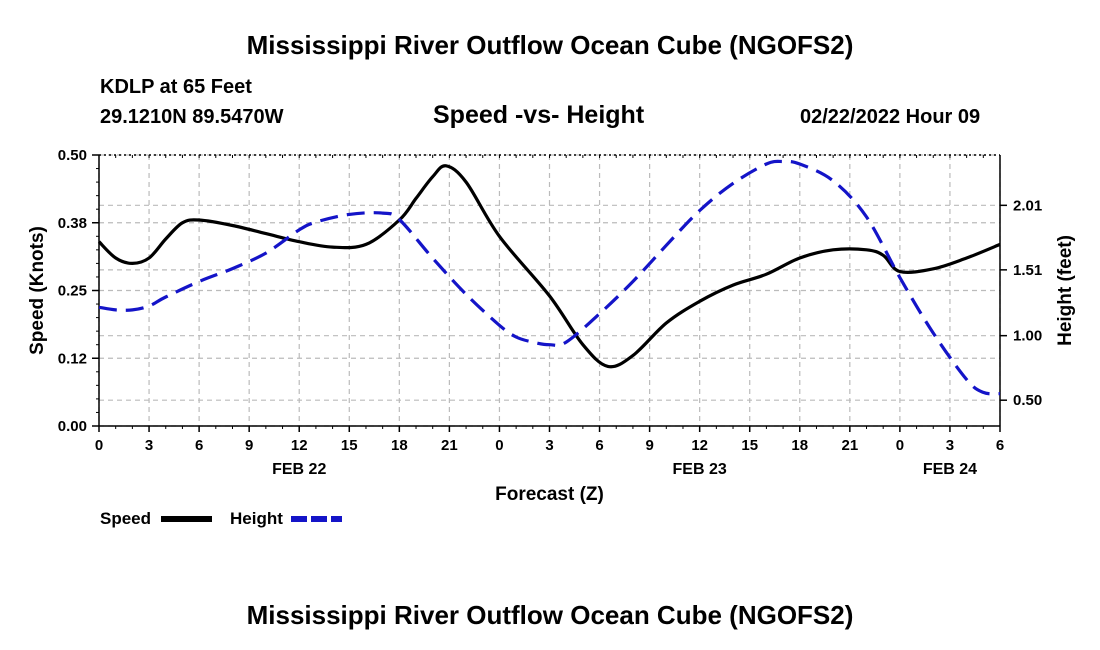 This screenshot has height=650, width=1100. Describe the element at coordinates (72, 426) in the screenshot. I see `y-tick-label: 0.00` at that location.